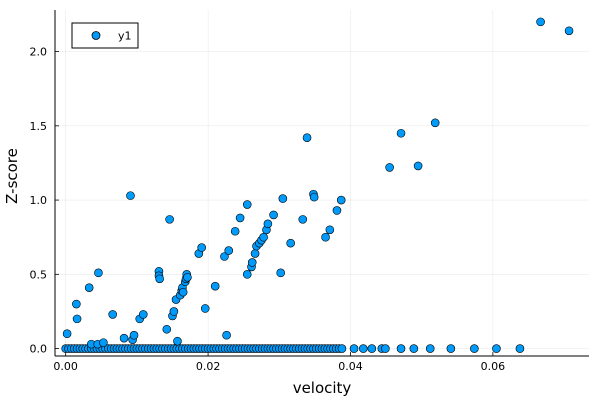 This screenshot has height=400, width=600. I want to click on y-tick-labels: 0.0 0.5 1.0 1.5 2.0, so click(39, 201).